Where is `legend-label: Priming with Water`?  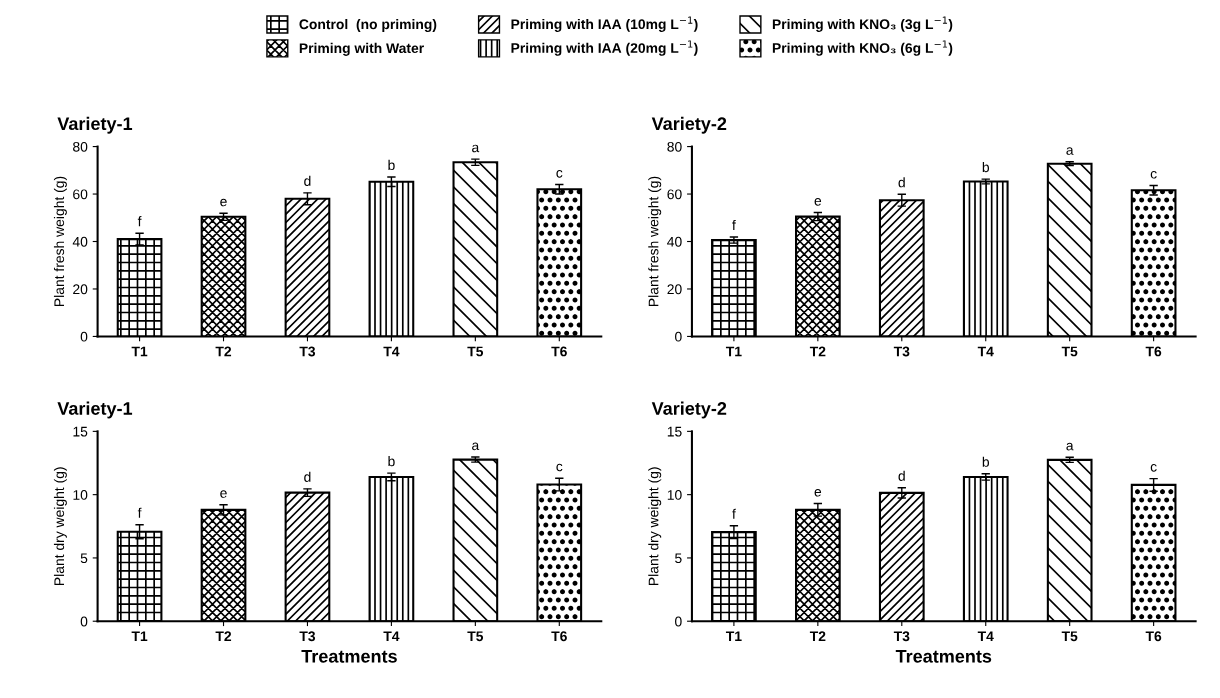
legend-label: Priming with Water is located at coordinates (361, 49).